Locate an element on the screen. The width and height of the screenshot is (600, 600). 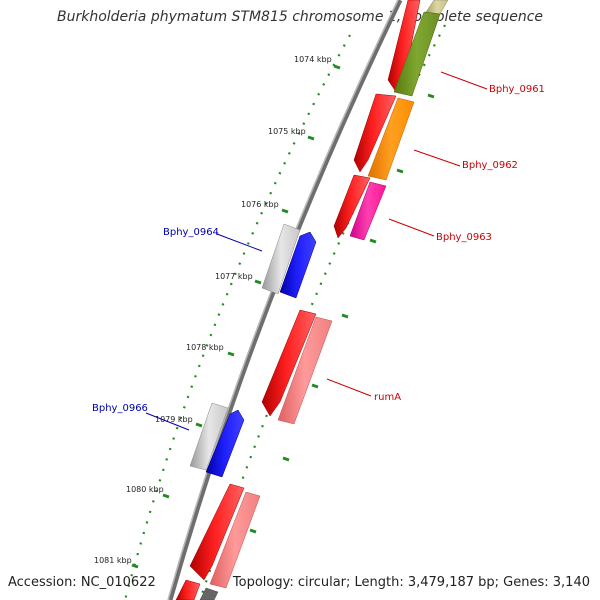
label-Bphy_0962: Bphy_0962 is located at coordinates (465, 160).